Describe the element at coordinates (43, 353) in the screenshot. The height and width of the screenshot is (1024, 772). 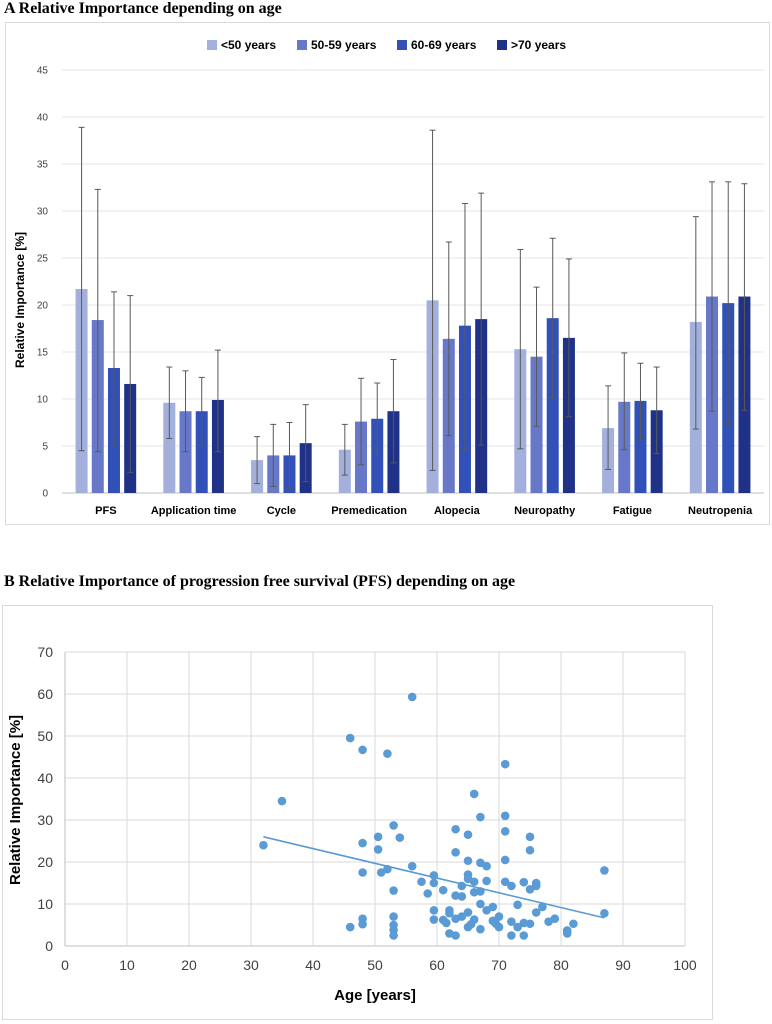
I see `y-tick-label-15: 15` at that location.